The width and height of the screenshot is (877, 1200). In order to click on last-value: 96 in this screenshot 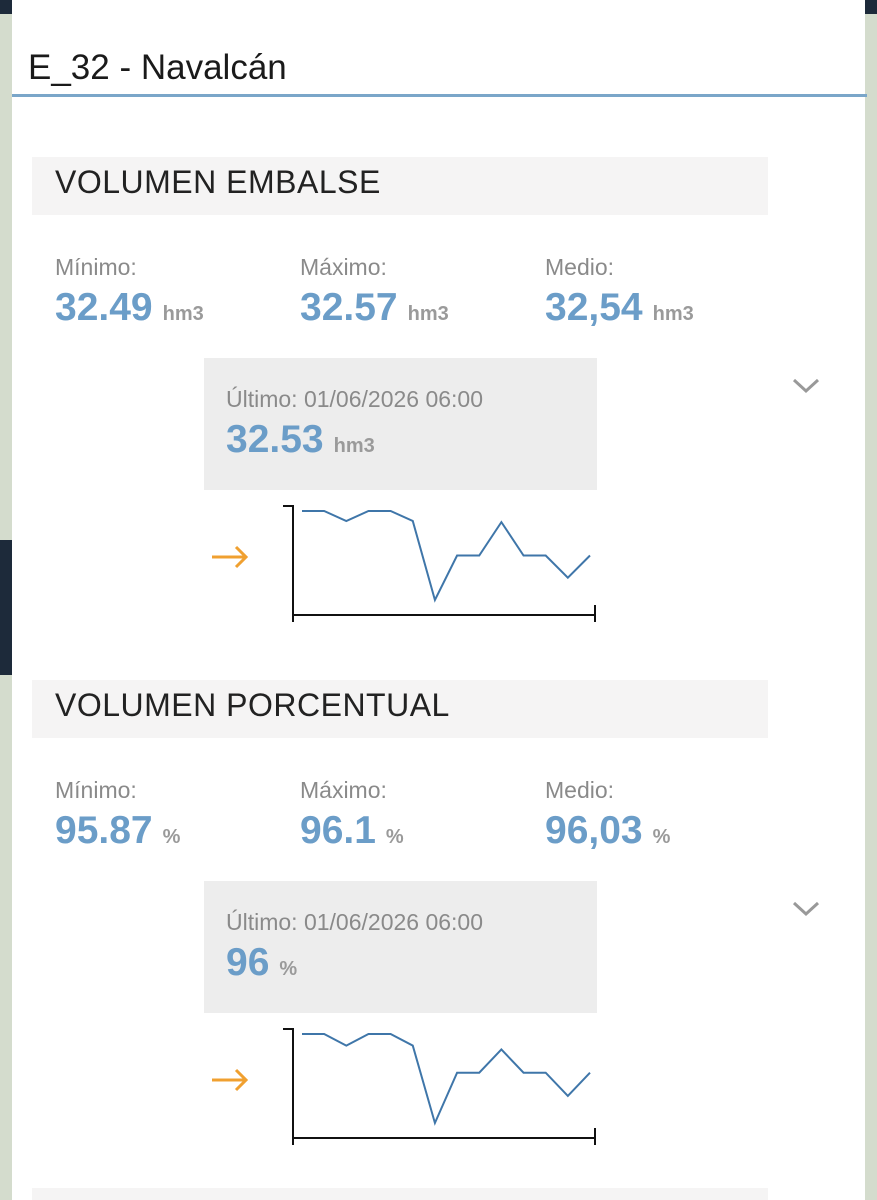, I will do `click(248, 962)`.